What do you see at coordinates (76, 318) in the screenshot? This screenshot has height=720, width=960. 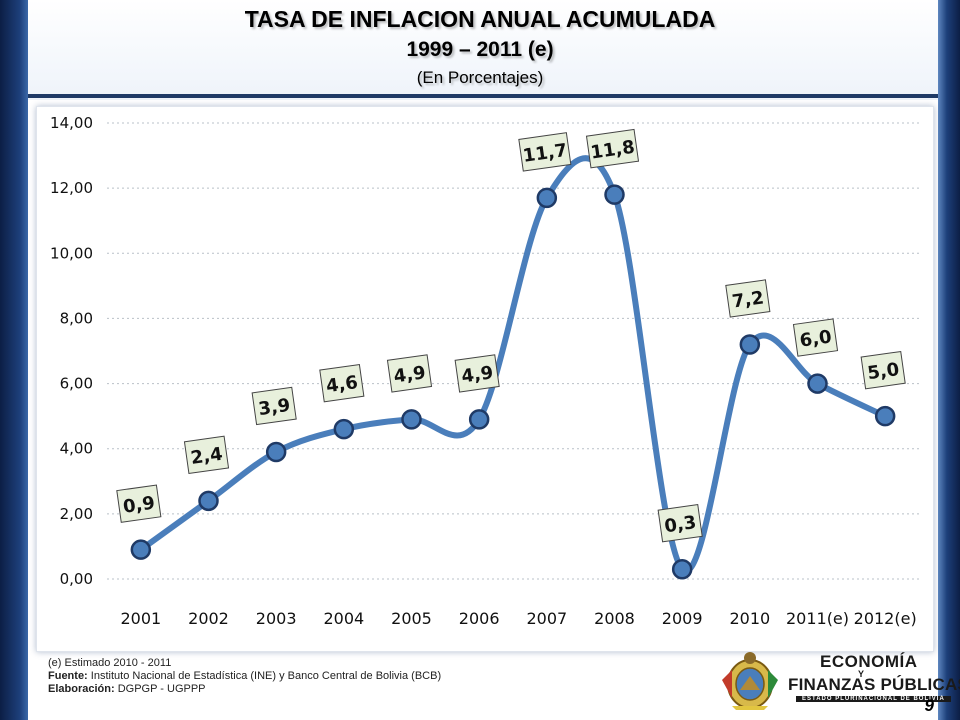 I see `y-tick-label: 8,00` at bounding box center [76, 318].